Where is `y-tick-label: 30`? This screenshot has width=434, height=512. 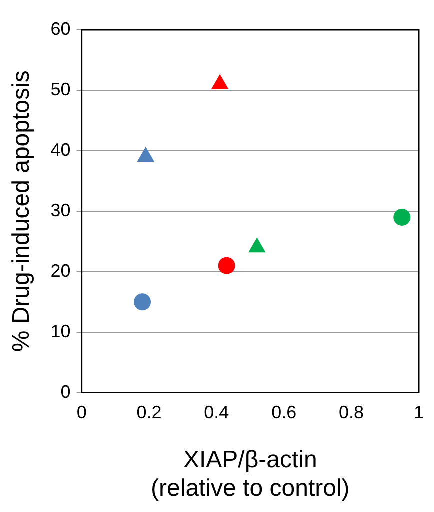 y-tick-label: 30 is located at coordinates (60, 210).